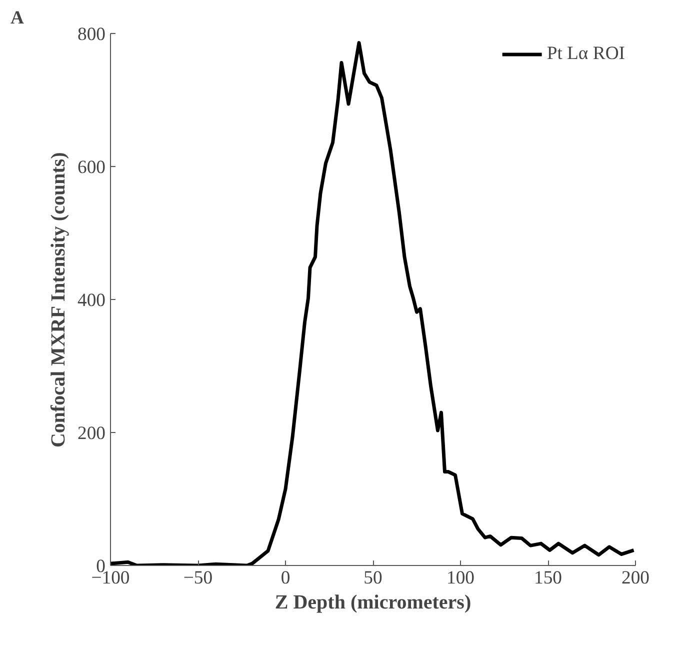  Describe the element at coordinates (585, 54) in the screenshot. I see `legend-label: Pt Lα ROI` at that location.